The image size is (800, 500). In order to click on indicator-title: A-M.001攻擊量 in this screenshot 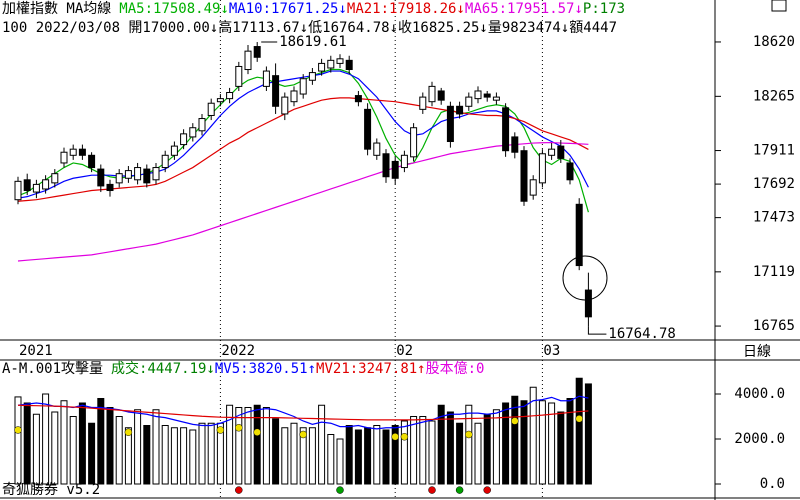, I will do `click(52, 368)`.